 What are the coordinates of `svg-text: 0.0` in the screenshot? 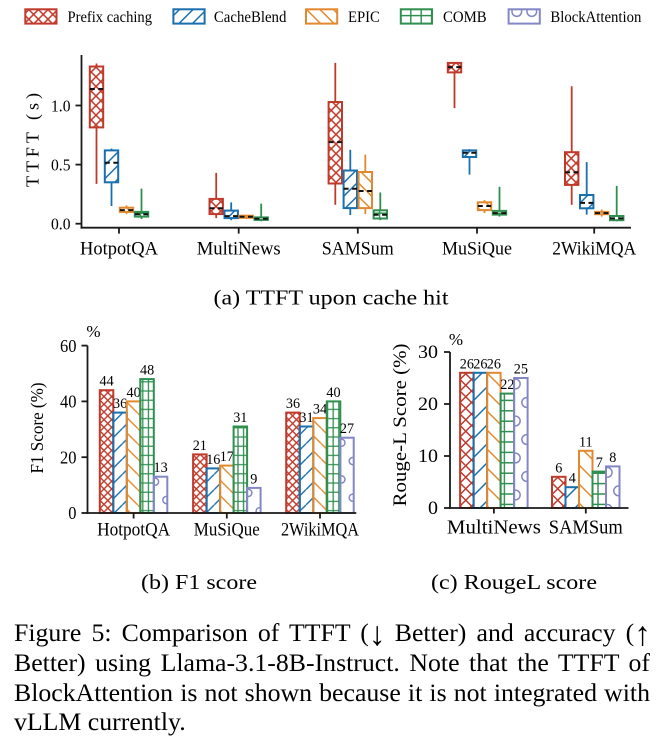 It's located at (61, 224).